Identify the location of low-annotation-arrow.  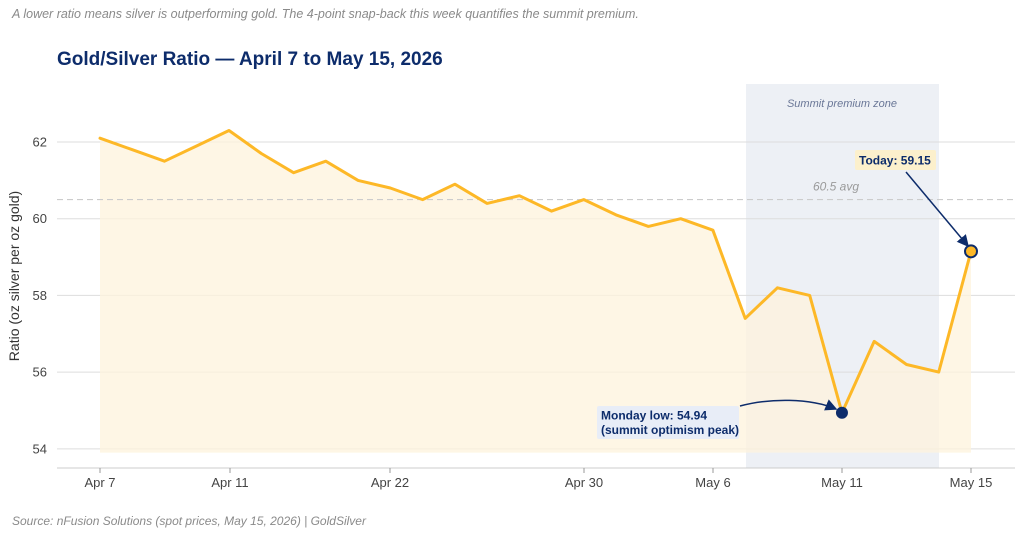
(788, 405).